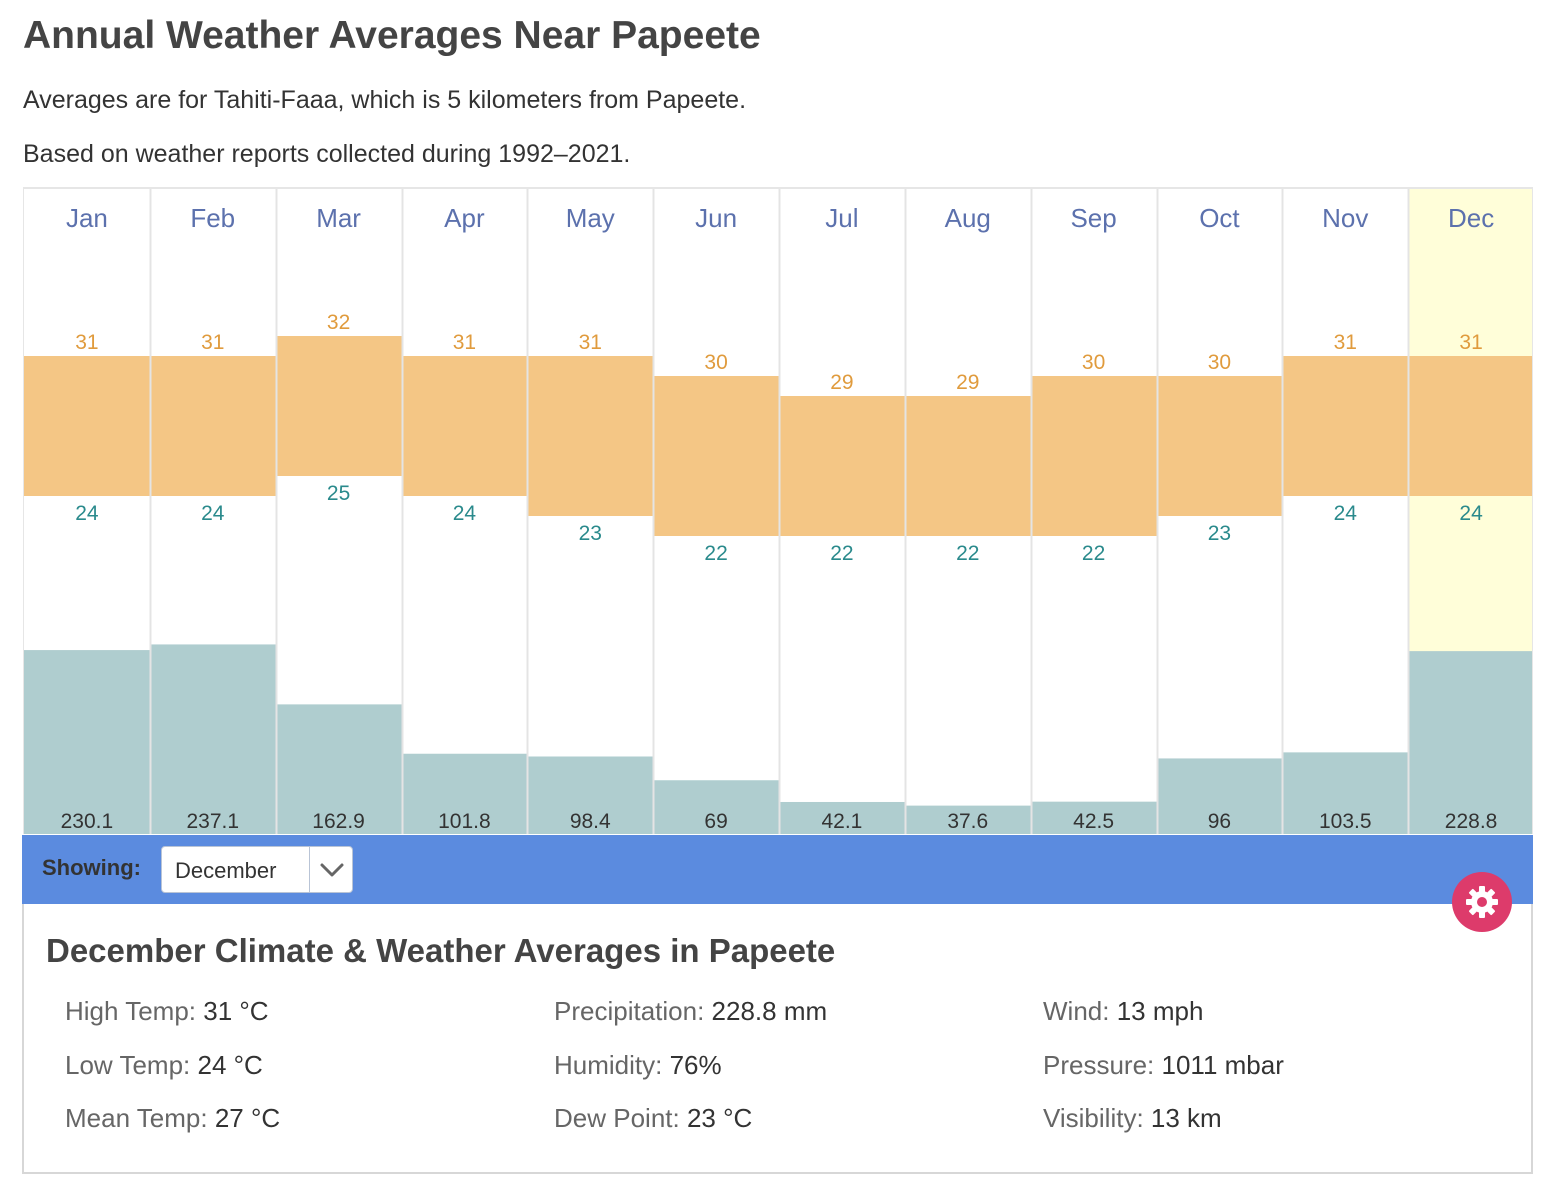 This screenshot has width=1554, height=1194. I want to click on precip-bar-oct, so click(1219, 796).